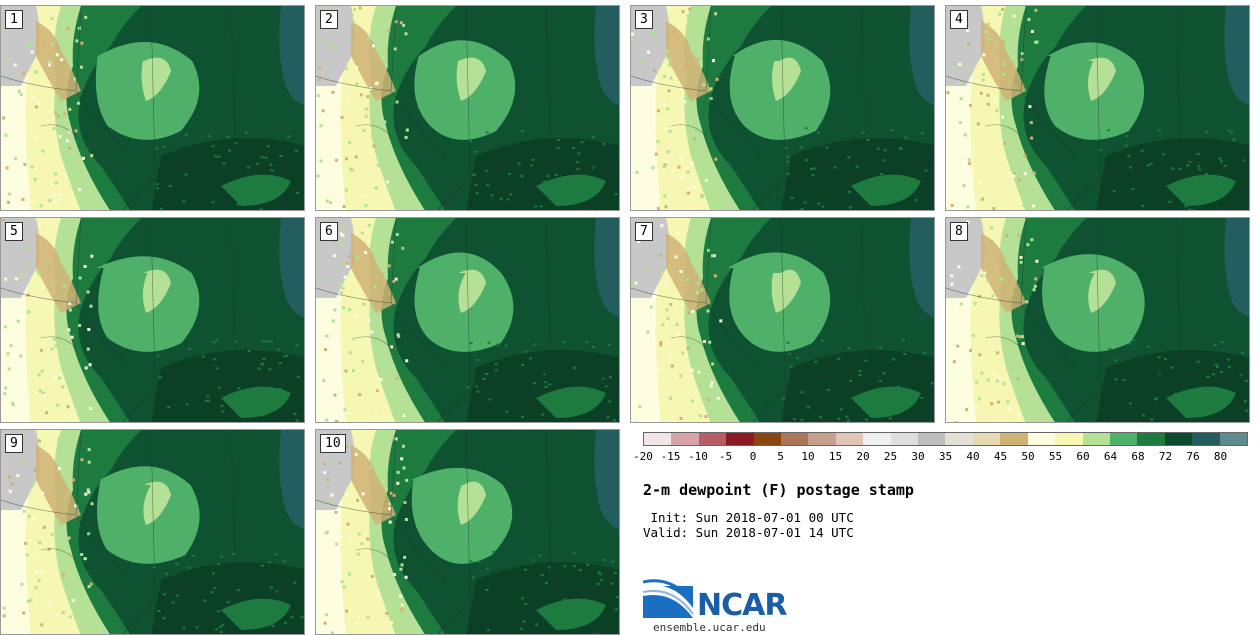 The image size is (1260, 635). Describe the element at coordinates (668, 598) in the screenshot. I see `ncar-logo-icon` at that location.